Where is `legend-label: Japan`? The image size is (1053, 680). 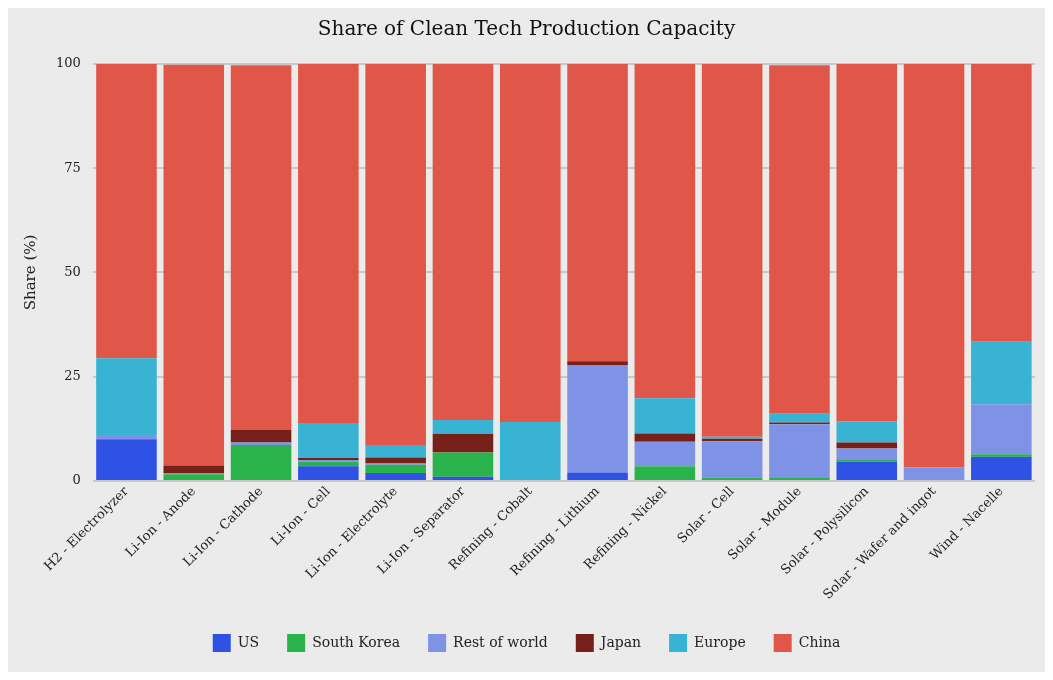 legend-label: Japan is located at coordinates (620, 641).